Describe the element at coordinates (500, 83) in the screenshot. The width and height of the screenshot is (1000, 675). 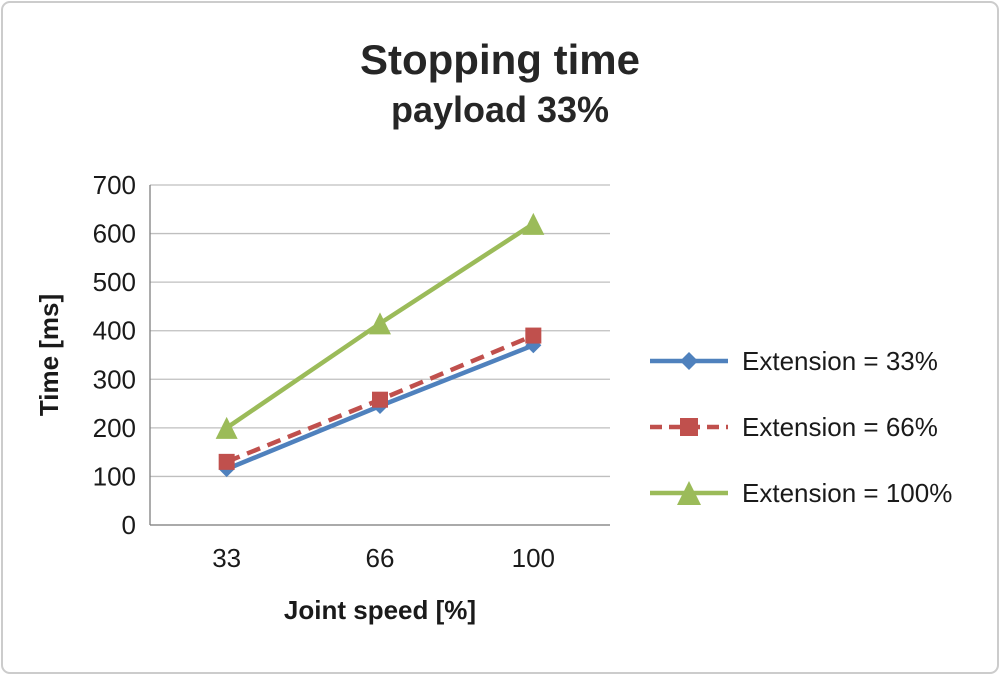
I see `chart-title-block: Stopping time payload 33%` at that location.